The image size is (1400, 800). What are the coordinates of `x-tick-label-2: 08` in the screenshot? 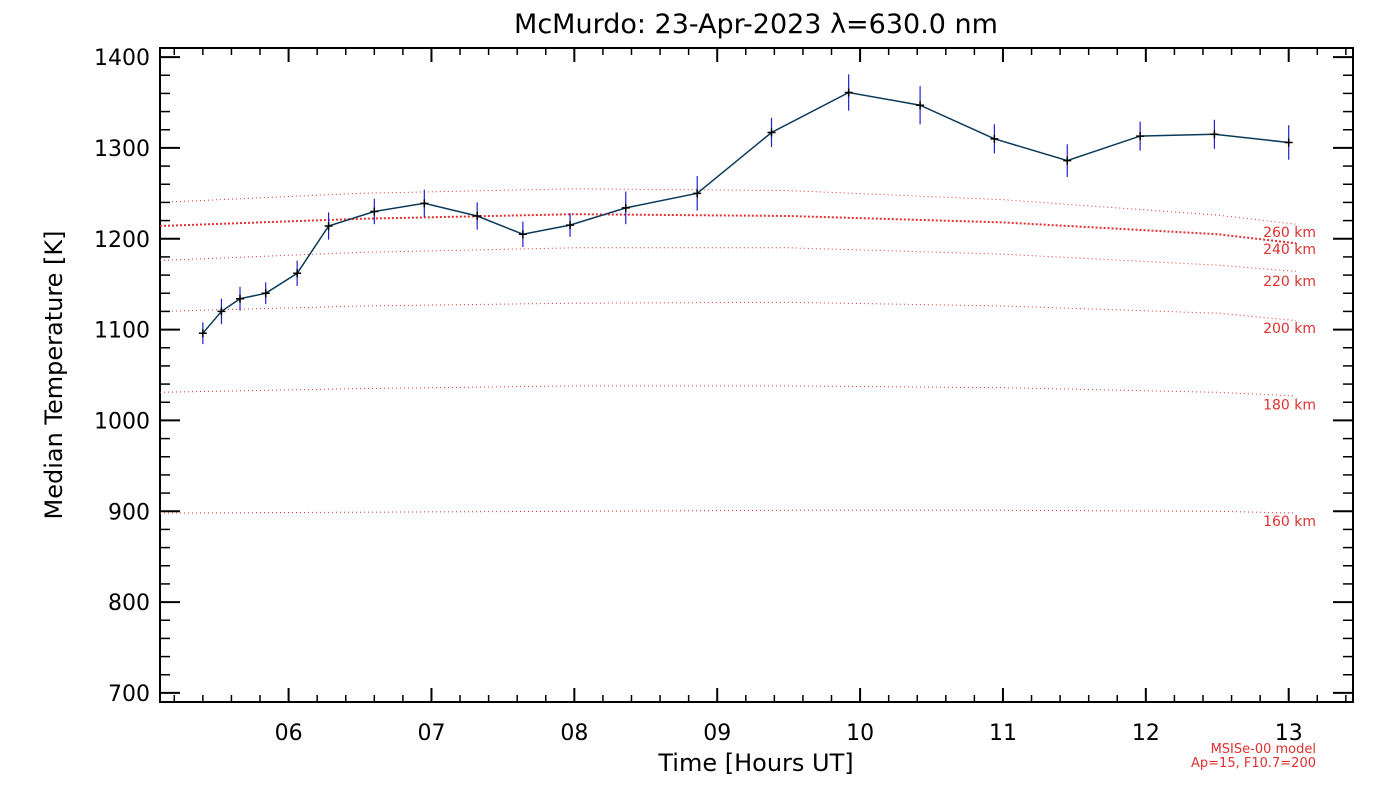 It's located at (574, 733).